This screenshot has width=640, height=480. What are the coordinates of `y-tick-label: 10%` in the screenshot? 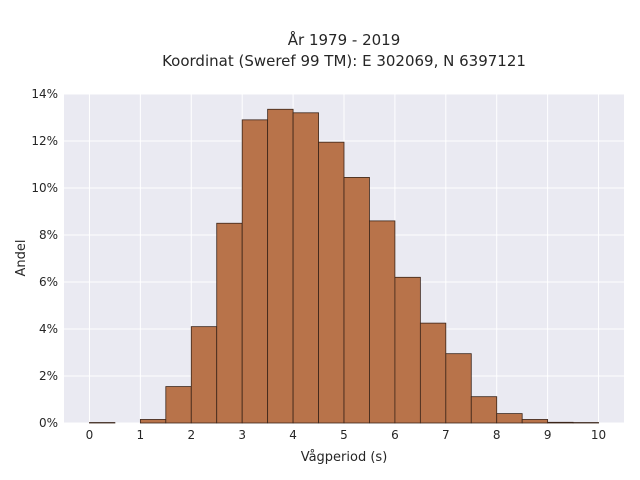 It's located at (44, 188).